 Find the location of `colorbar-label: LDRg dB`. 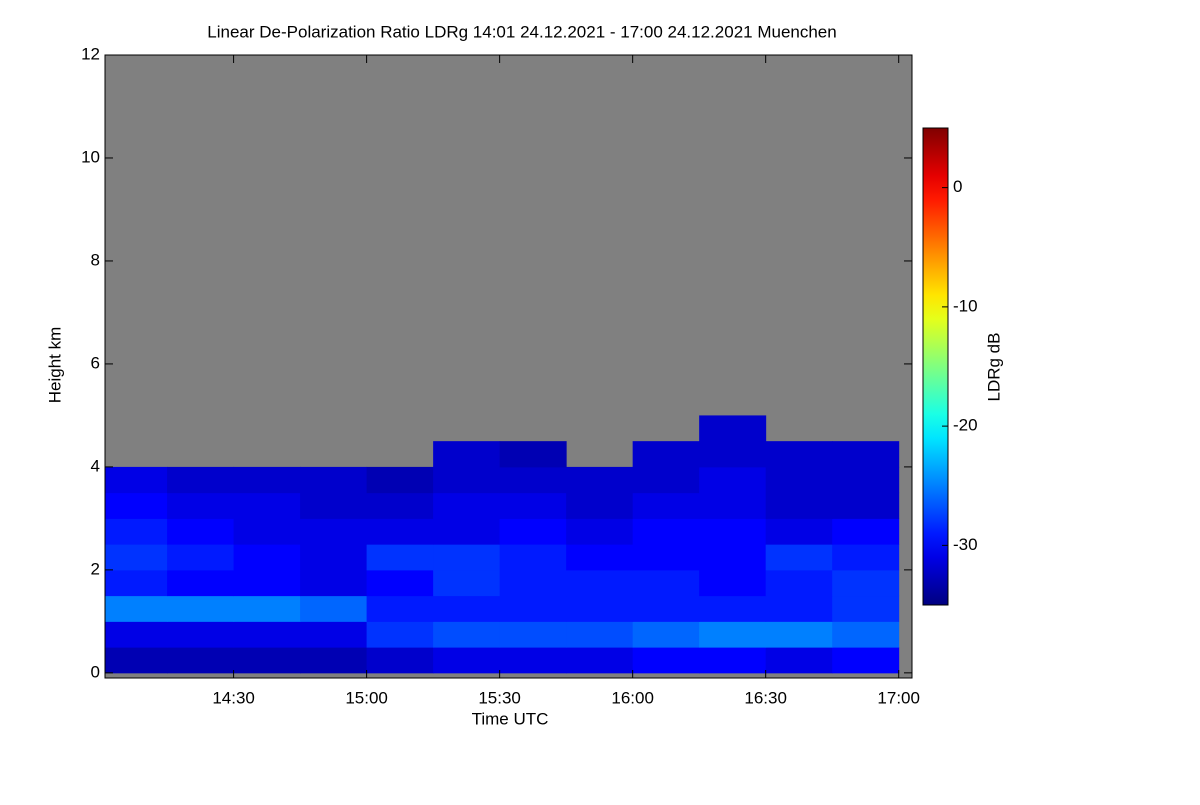

colorbar-label: LDRg dB is located at coordinates (993, 367).